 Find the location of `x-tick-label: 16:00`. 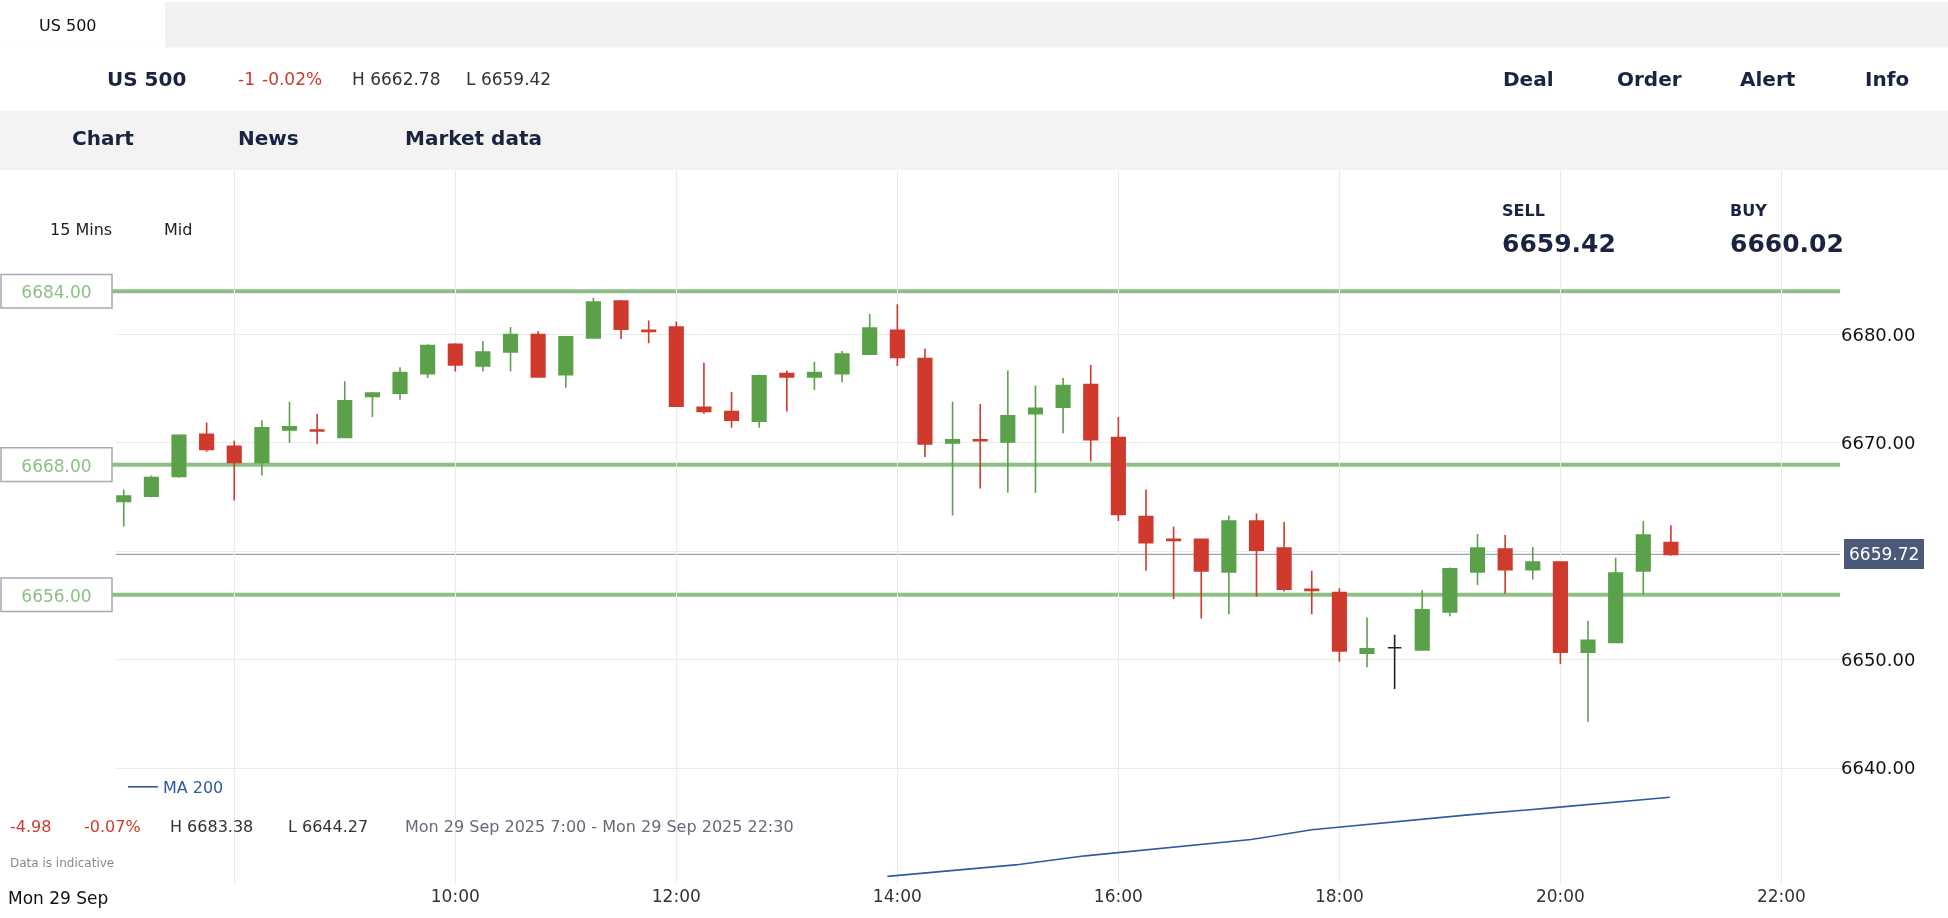

x-tick-label: 16:00 is located at coordinates (1118, 896).